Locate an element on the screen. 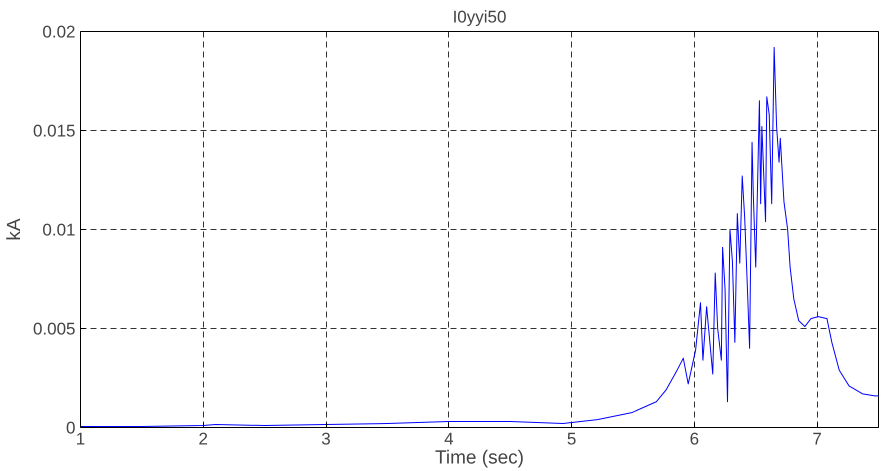  y-tick-label: 0.01 is located at coordinates (59, 230).